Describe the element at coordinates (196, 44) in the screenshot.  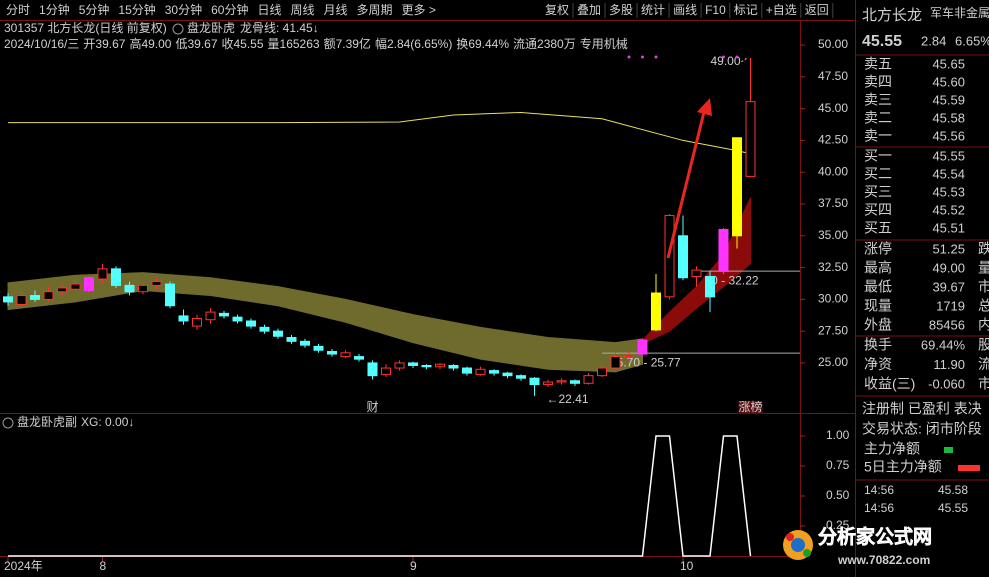
I see `info-item: 低39.67` at that location.